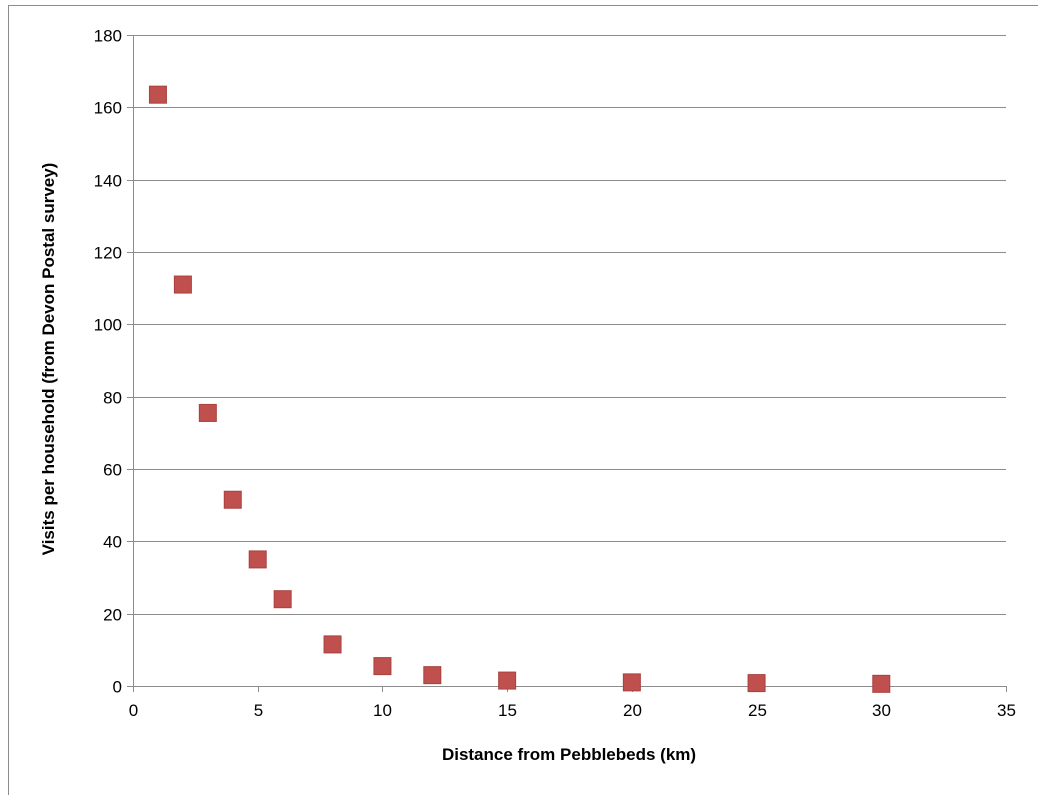 The image size is (1038, 795). Describe the element at coordinates (133, 710) in the screenshot. I see `x-tick-label: 0` at that location.